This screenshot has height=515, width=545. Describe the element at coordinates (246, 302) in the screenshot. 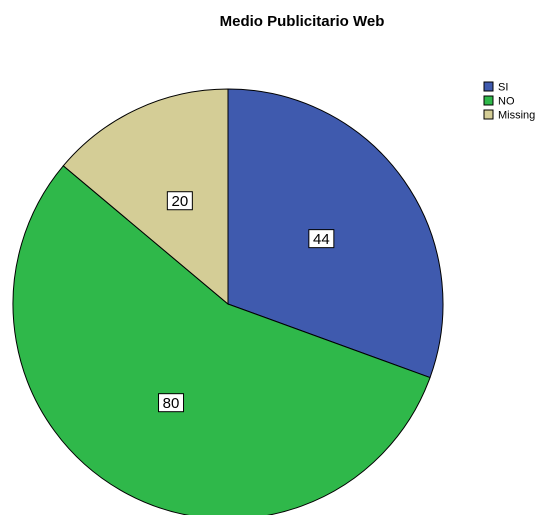

I see `pie-data-labels: 44 80 20` at that location.